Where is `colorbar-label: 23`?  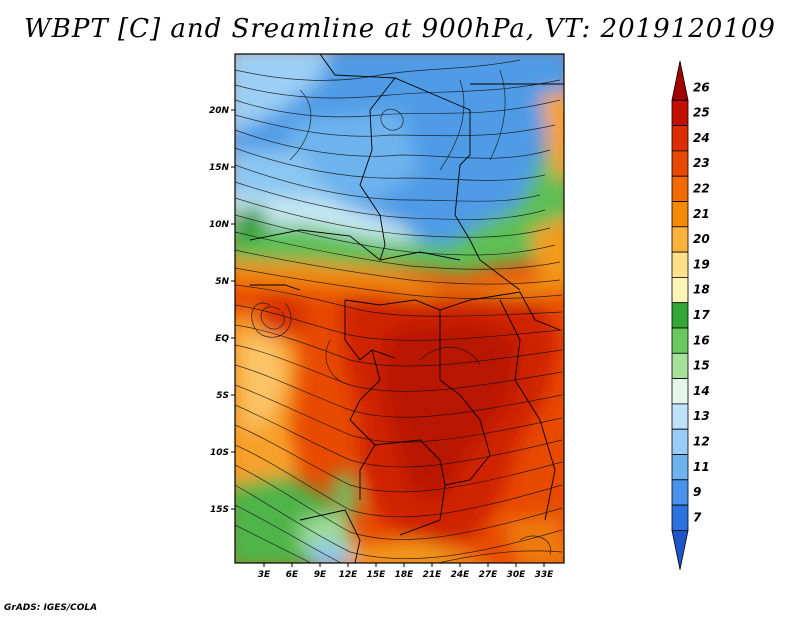 colorbar-label: 23 is located at coordinates (701, 163).